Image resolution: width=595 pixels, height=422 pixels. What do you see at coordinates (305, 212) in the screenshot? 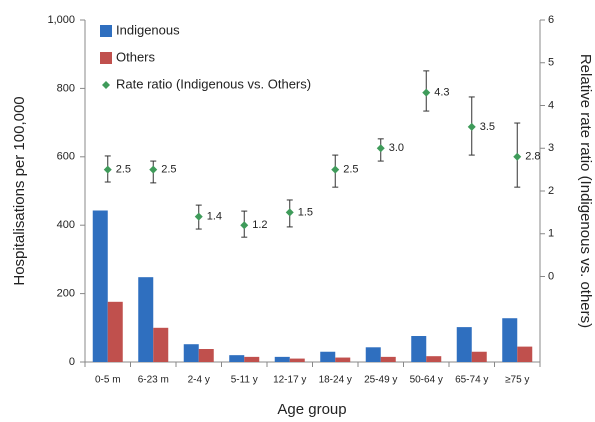
I see `data-label: 1.5` at bounding box center [305, 212].